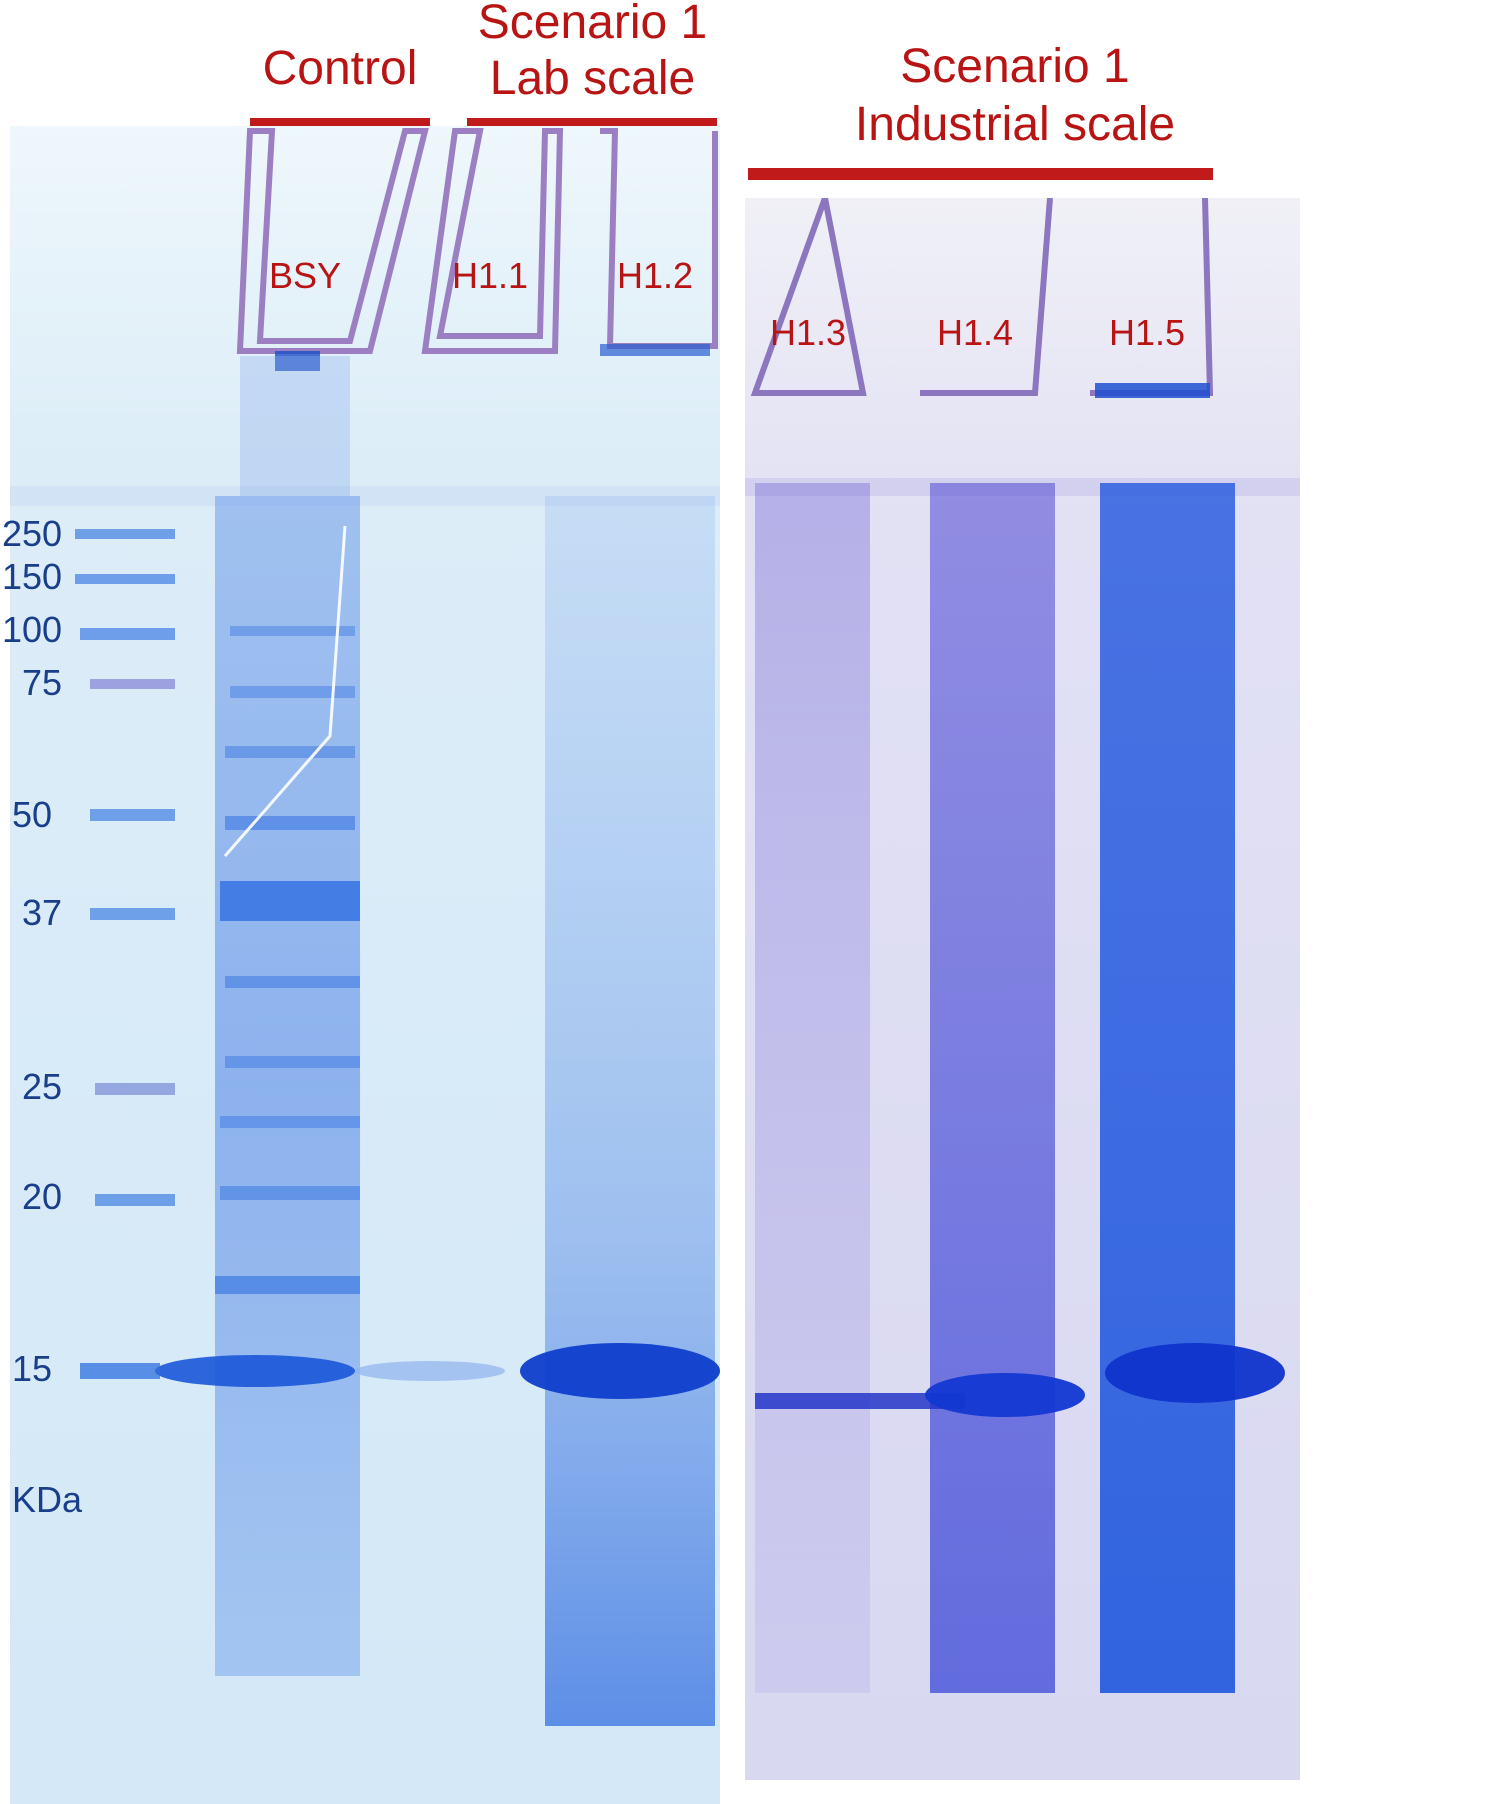  Describe the element at coordinates (305, 275) in the screenshot. I see `lane-label-bsy: BSY` at that location.